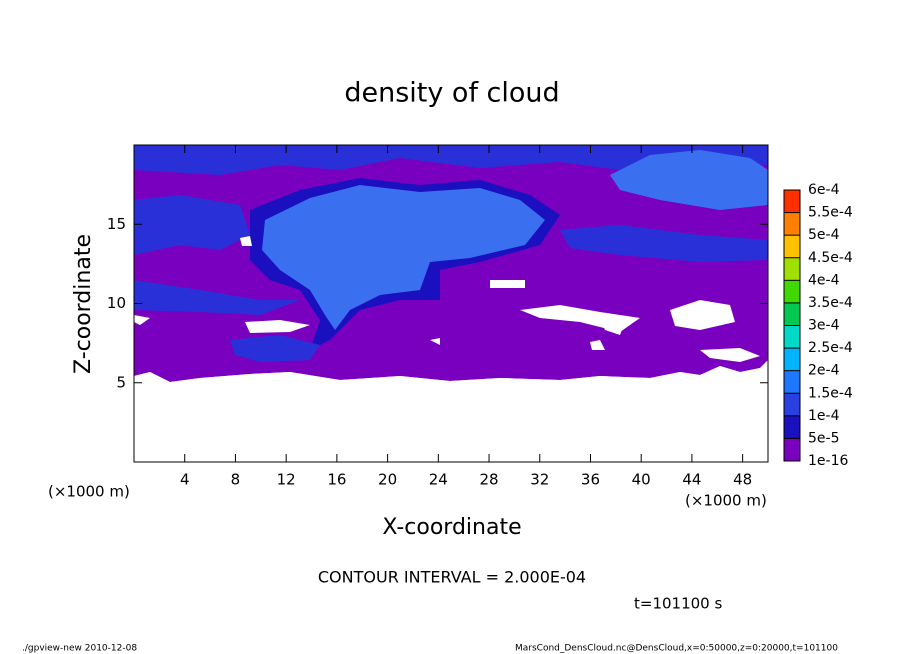 The width and height of the screenshot is (904, 654). I want to click on x-tick-label: 40, so click(641, 480).